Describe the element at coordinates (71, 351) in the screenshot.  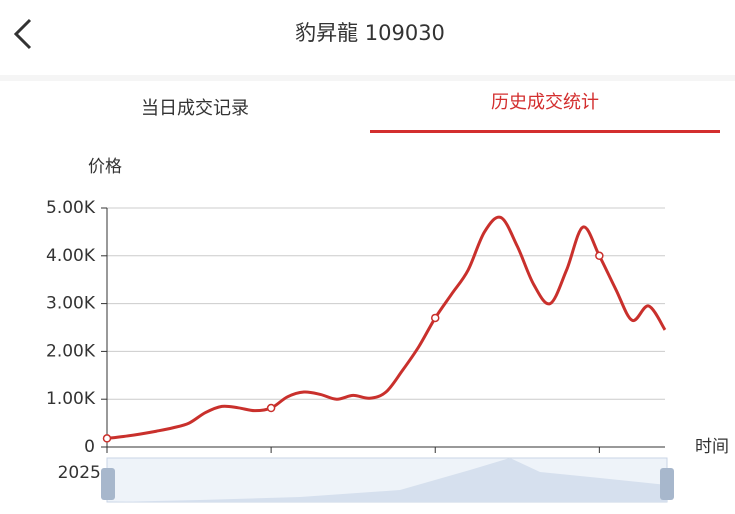
I see `y-tick-label: 2.00K` at that location.